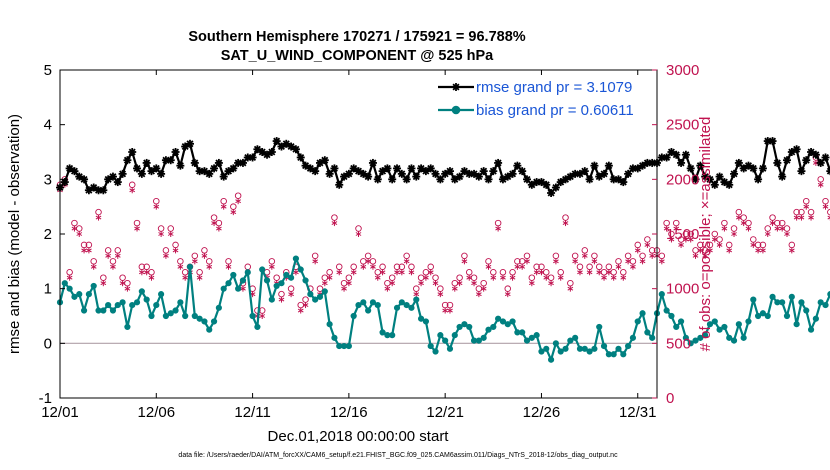 The width and height of the screenshot is (830, 470). Describe the element at coordinates (48, 289) in the screenshot. I see `y-tick-label: 1` at that location.